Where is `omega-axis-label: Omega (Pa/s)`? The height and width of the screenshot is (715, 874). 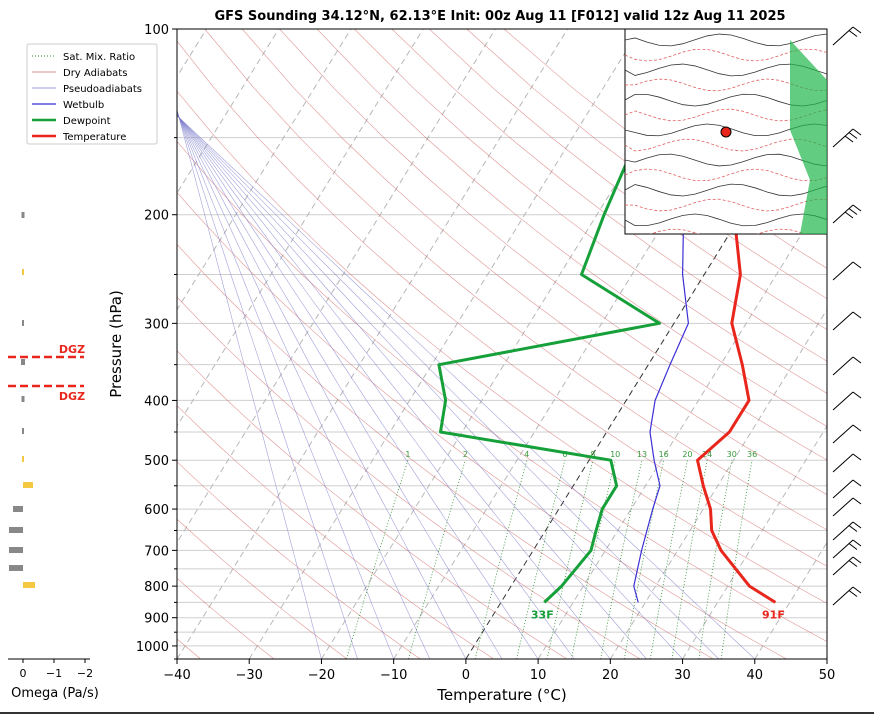 omega-axis-label: Omega (Pa/s) is located at coordinates (55, 693).